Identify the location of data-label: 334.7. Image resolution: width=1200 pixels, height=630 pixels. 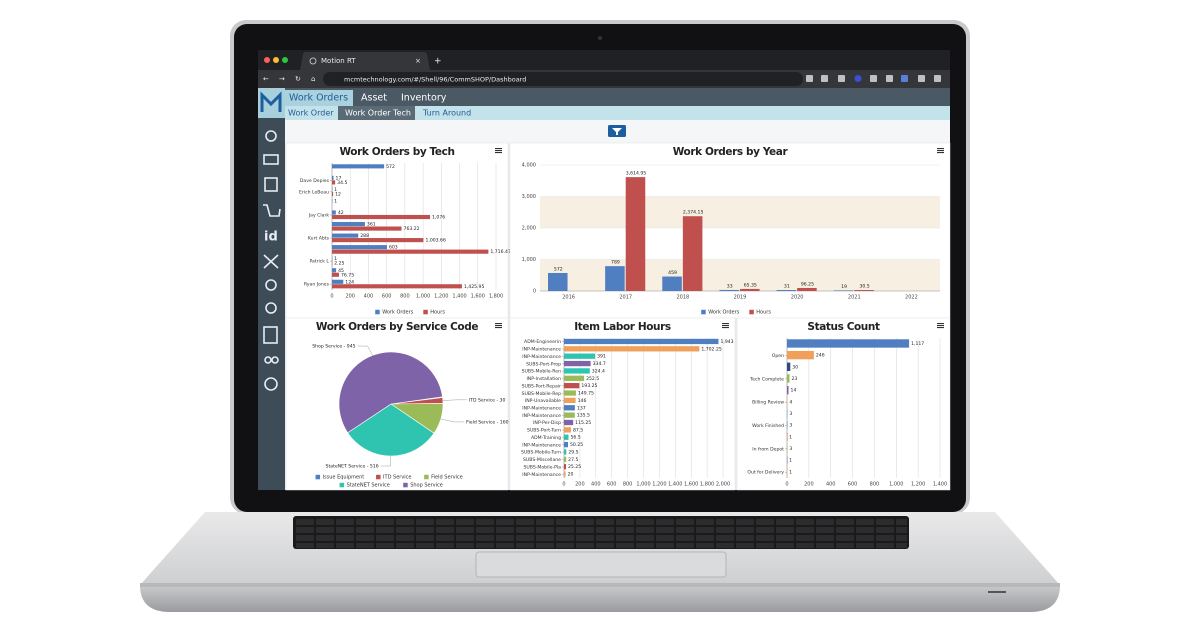
(599, 364).